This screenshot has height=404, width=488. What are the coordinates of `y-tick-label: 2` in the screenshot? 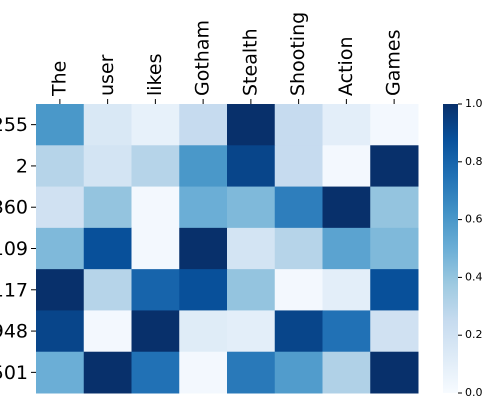 It's located at (22, 166).